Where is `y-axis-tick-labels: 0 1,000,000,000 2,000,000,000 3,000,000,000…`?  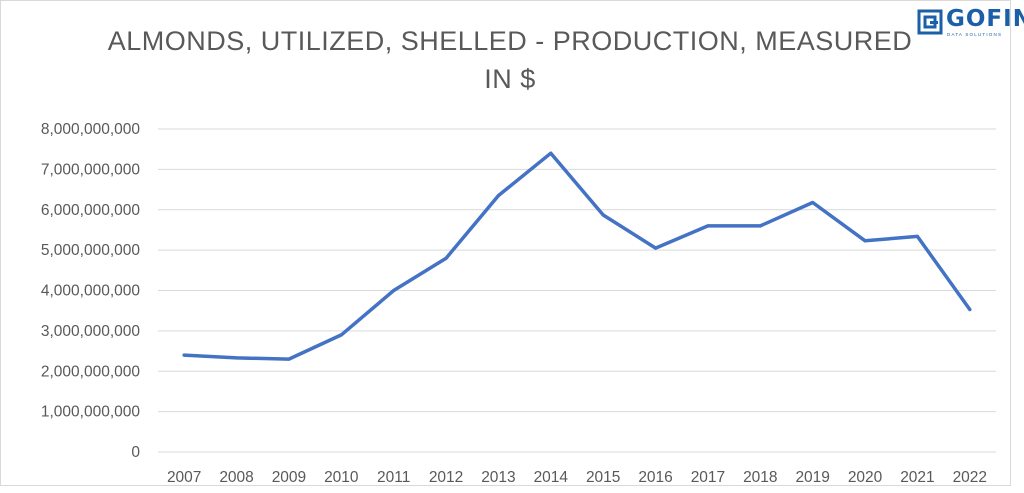
y-axis-tick-labels: 0 1,000,000,000 2,000,000,000 3,000,000,000… is located at coordinates (91, 291).